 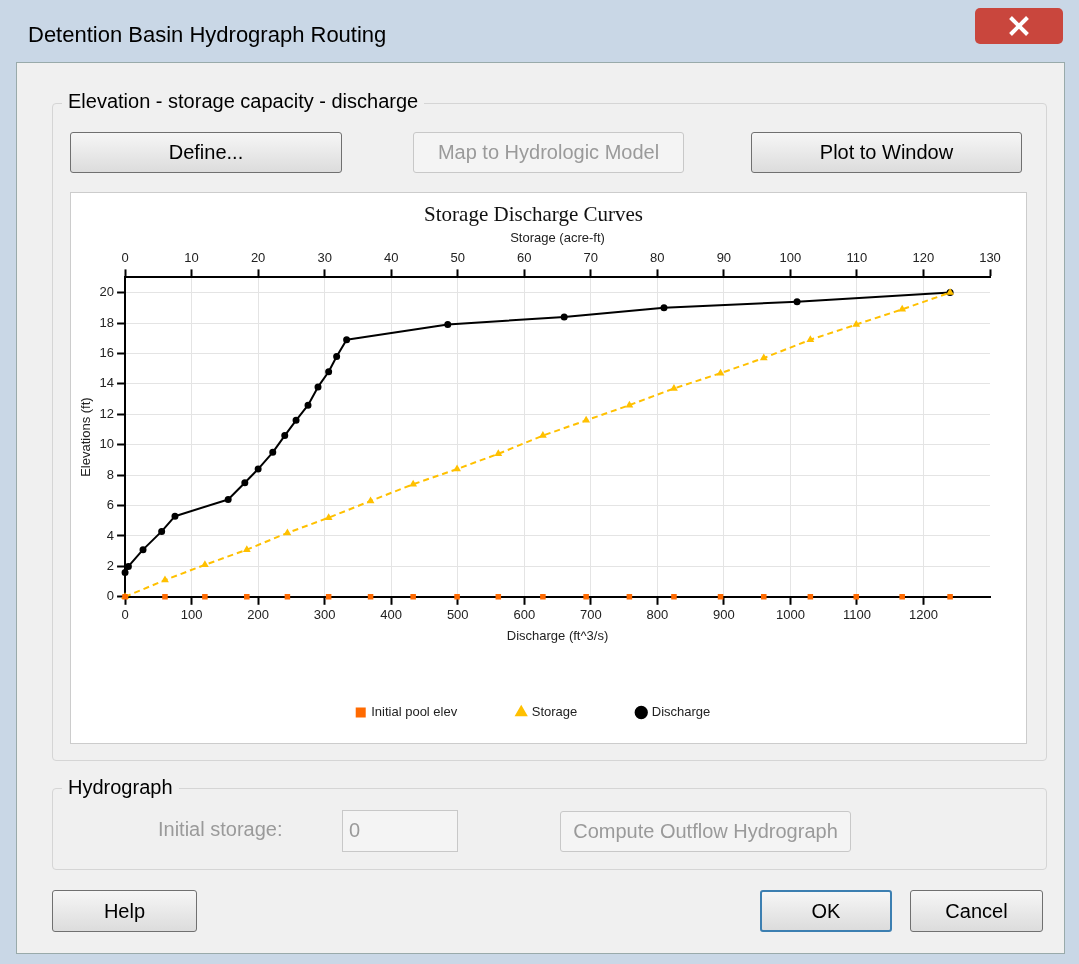 I want to click on x2-tick-label: 130, so click(x=990, y=258).